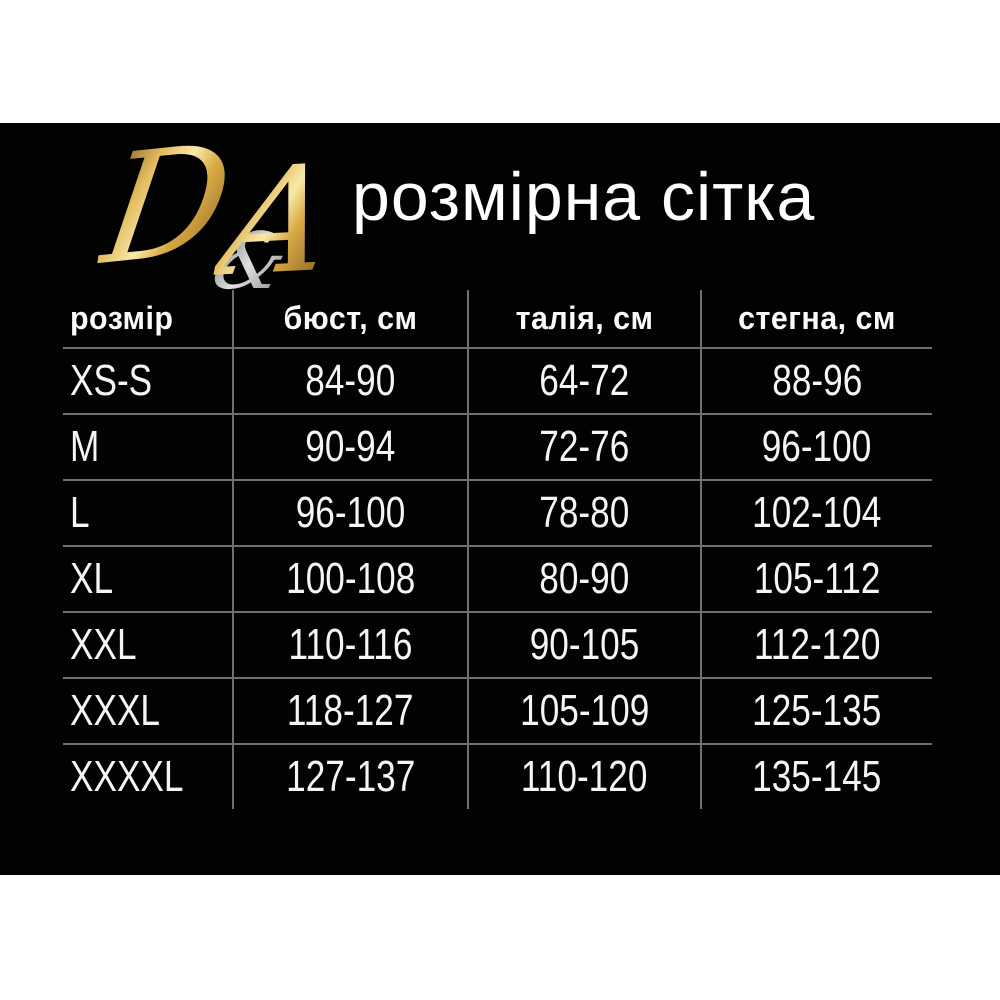 The image size is (1000, 1000). Describe the element at coordinates (85, 446) in the screenshot. I see `size-value: M` at that location.